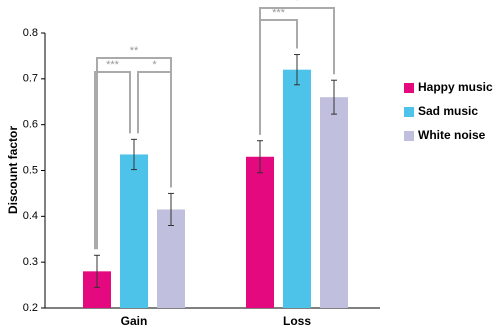 Image resolution: width=500 pixels, height=330 pixels. Describe the element at coordinates (30, 125) in the screenshot. I see `y-tick-label: 0.6` at that location.